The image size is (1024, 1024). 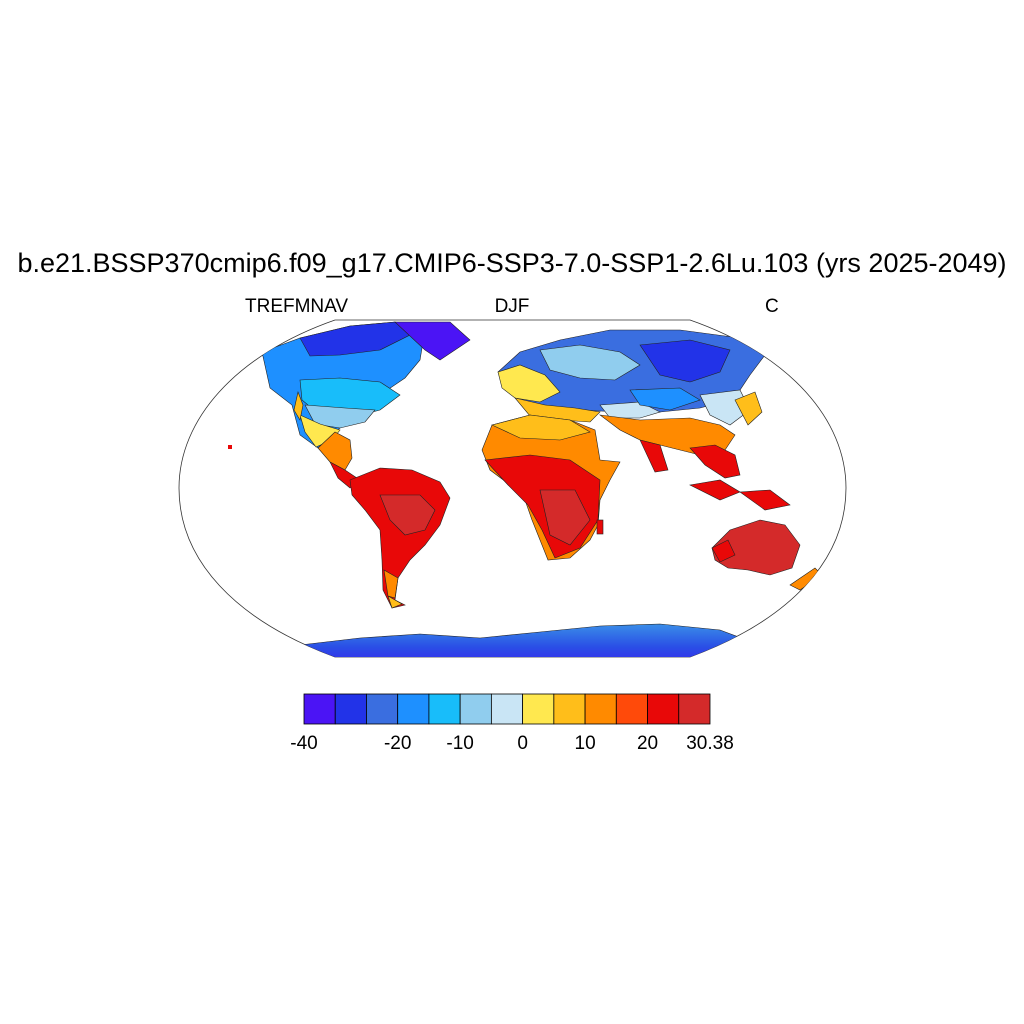 What do you see at coordinates (297, 306) in the screenshot?
I see `variable-label: TREFMNAV` at bounding box center [297, 306].